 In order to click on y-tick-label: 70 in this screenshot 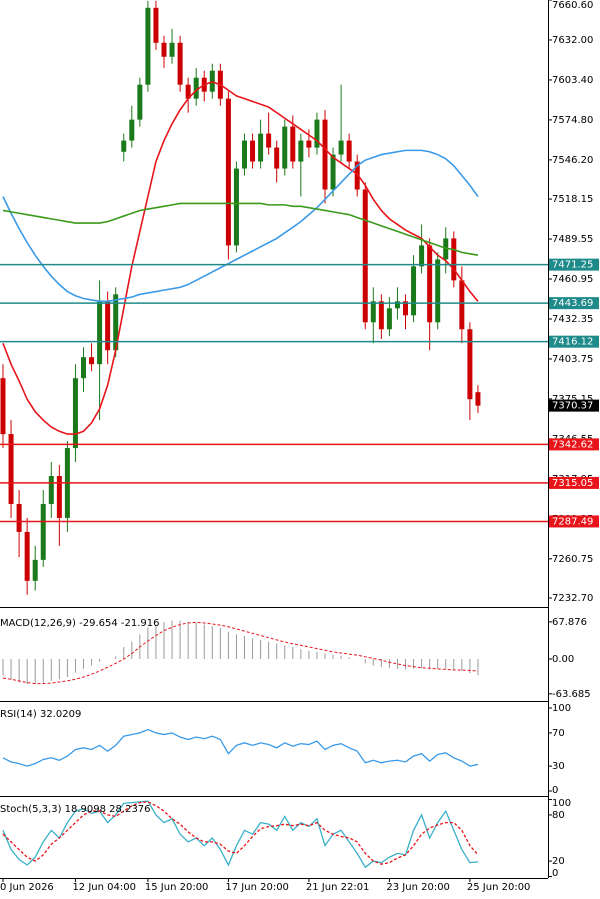, I will do `click(558, 733)`.